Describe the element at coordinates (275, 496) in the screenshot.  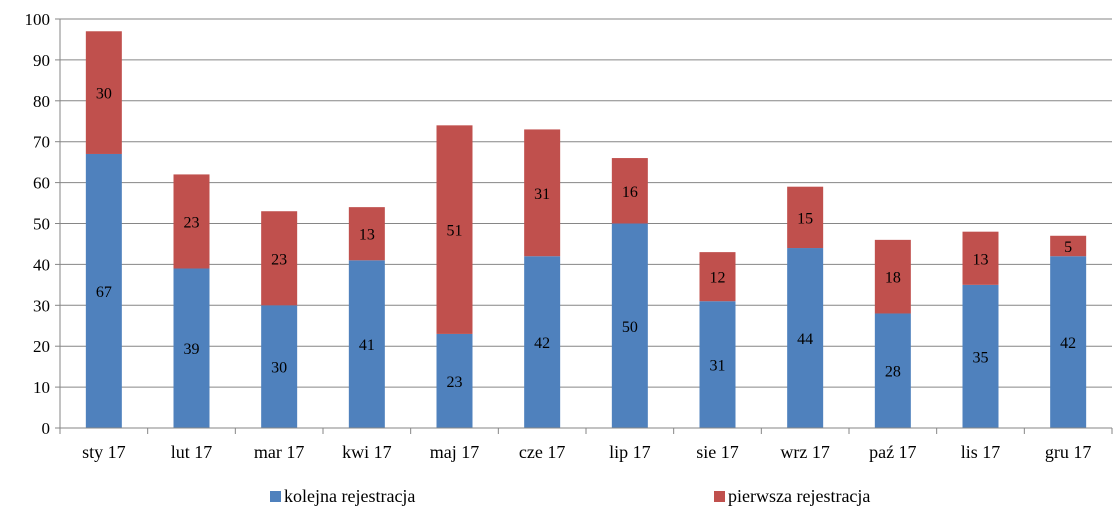
I see `legend-swatch-kolejna` at that location.